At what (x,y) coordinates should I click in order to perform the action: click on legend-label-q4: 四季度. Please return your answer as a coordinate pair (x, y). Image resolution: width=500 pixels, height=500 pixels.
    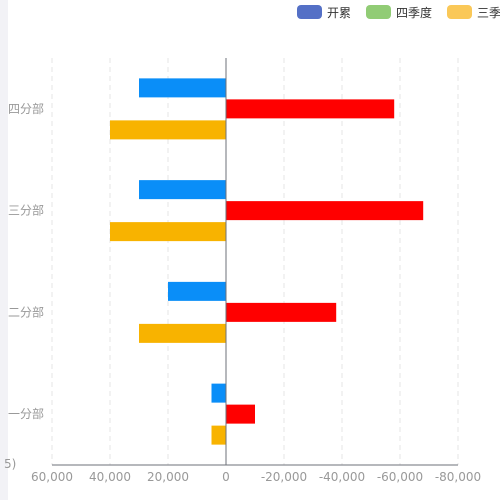
    Looking at the image, I should click on (414, 12).